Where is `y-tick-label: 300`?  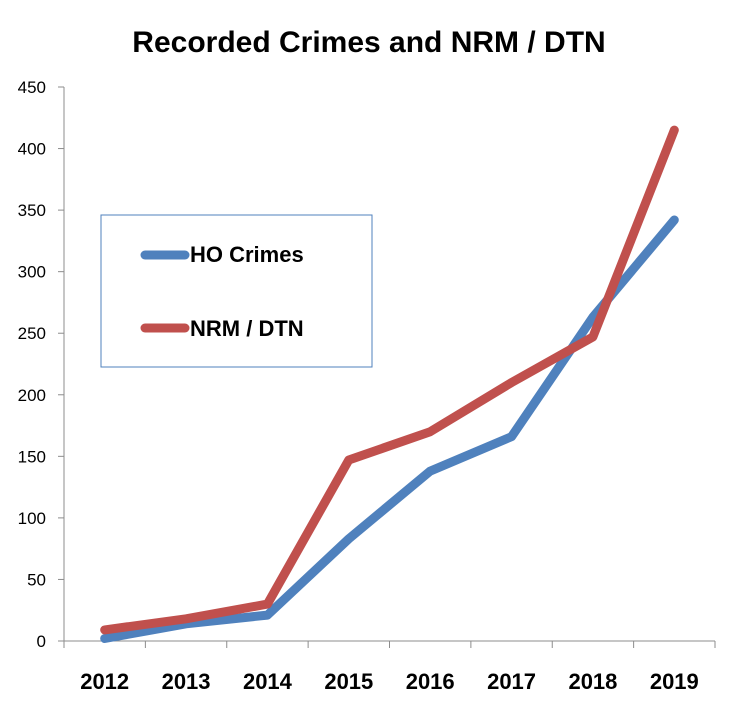
y-tick-label: 300 is located at coordinates (32, 272).